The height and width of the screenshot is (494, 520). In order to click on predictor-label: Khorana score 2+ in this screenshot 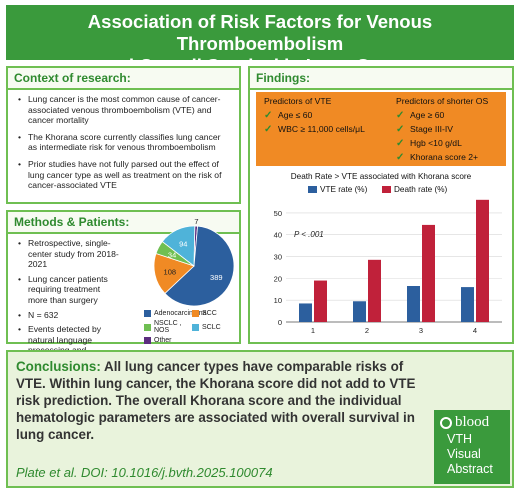, I will do `click(444, 157)`.